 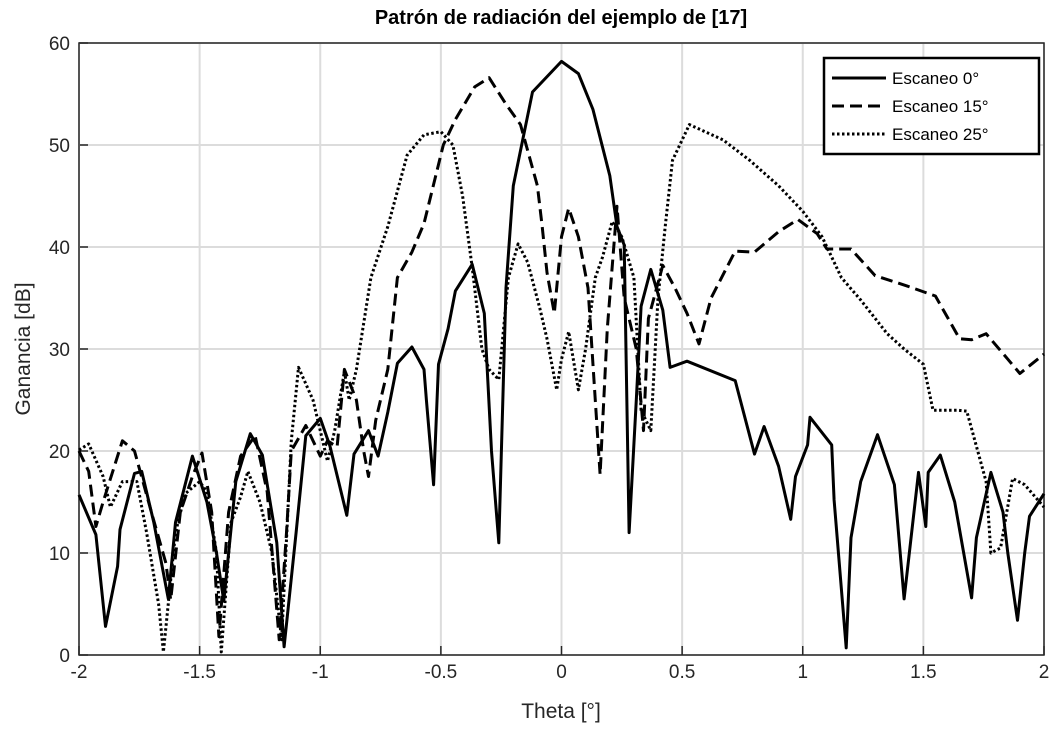 I want to click on y-tick-label: 30, so click(x=59, y=350).